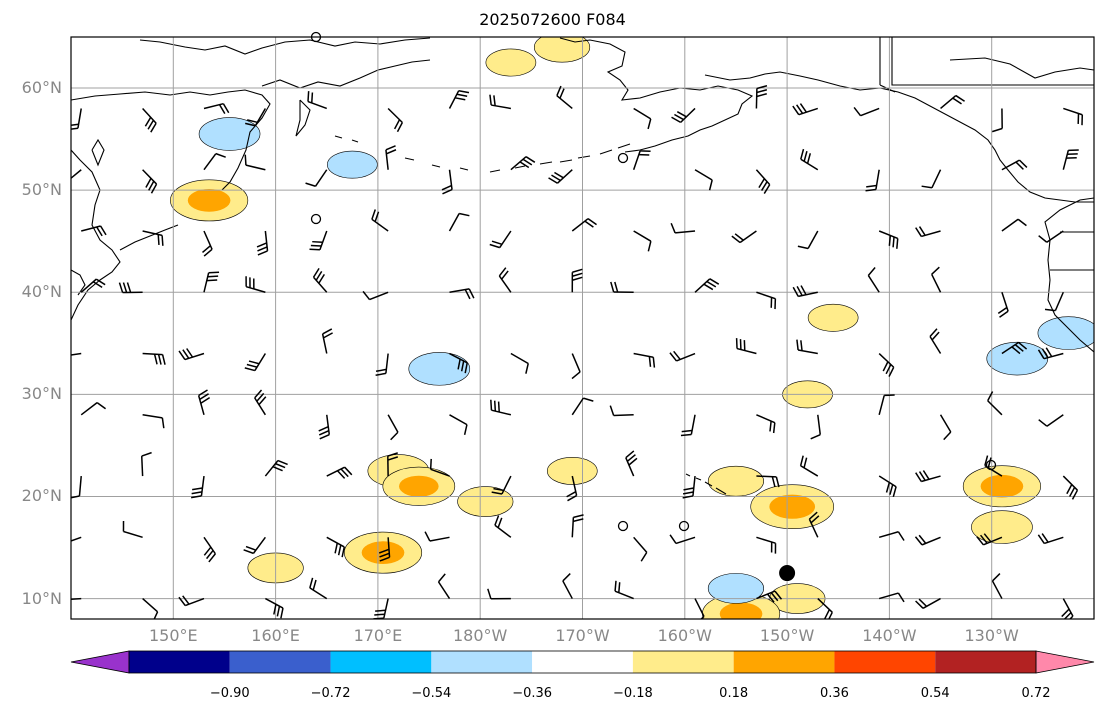 The image size is (1105, 712). What do you see at coordinates (734, 693) in the screenshot?
I see `colorbar-tick-label: 0.18` at bounding box center [734, 693].